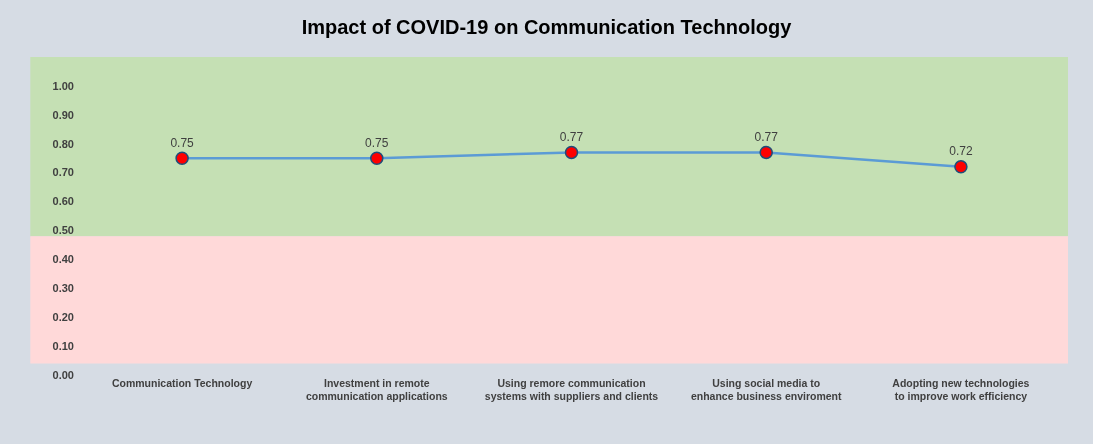 The width and height of the screenshot is (1093, 444). Describe the element at coordinates (182, 382) in the screenshot. I see `x-tick-label: Communication Technology` at that location.